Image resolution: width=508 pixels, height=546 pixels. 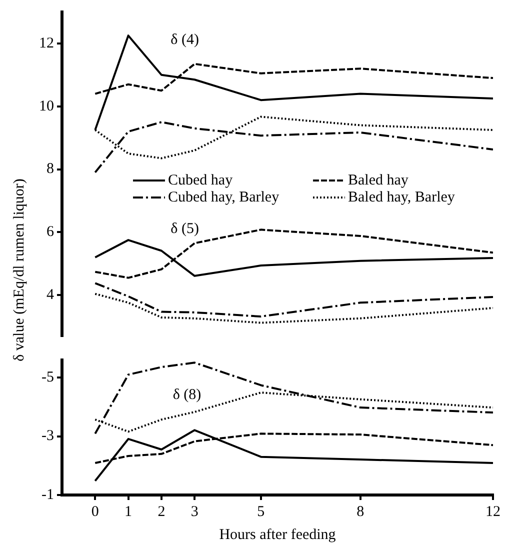 I want to click on y-tick-label: -5, so click(x=48, y=378).